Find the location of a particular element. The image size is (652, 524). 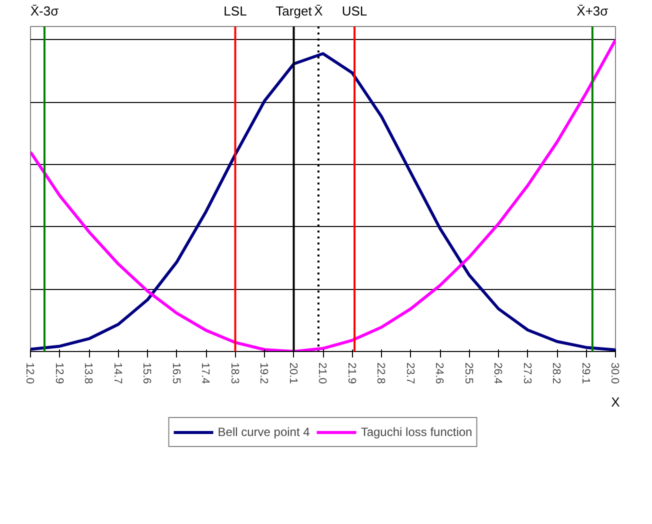

ref-line-label: X̄+3σ is located at coordinates (592, 11).